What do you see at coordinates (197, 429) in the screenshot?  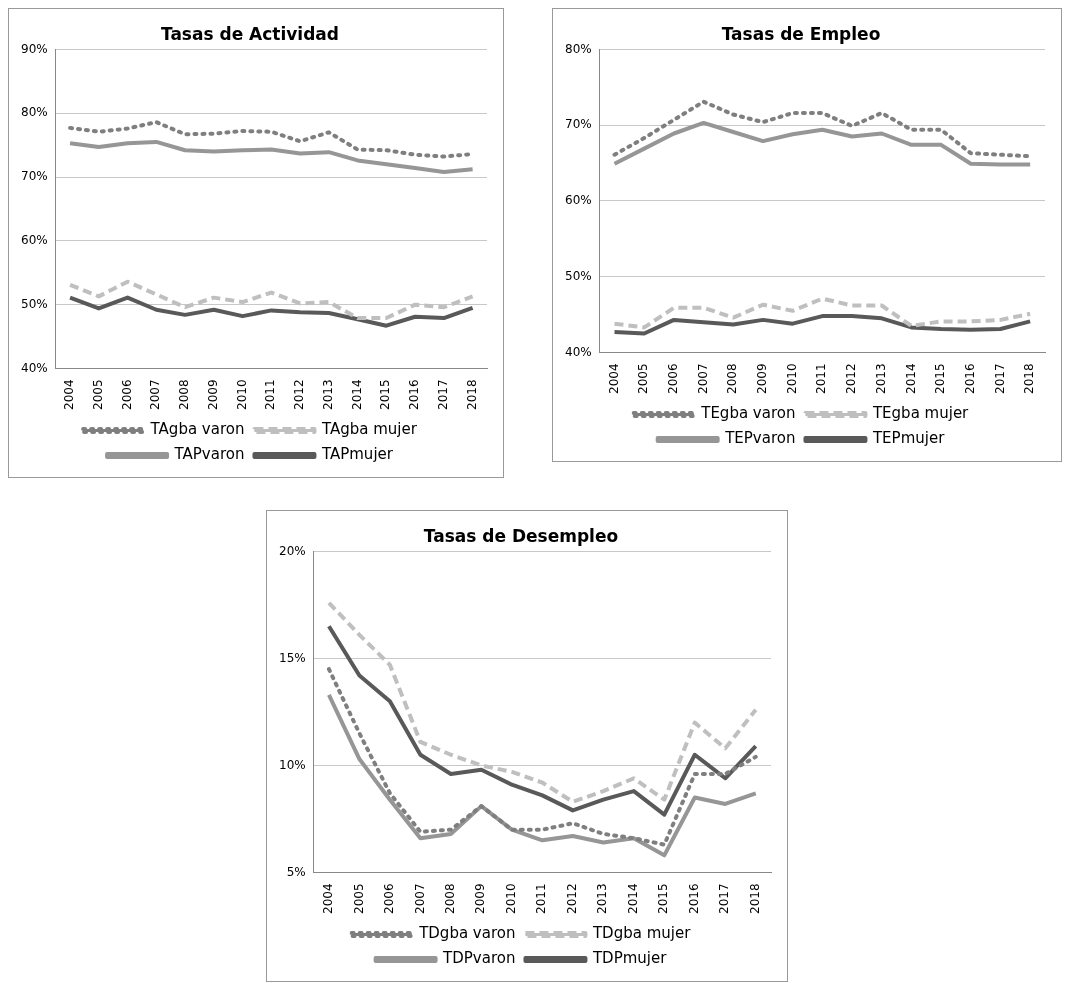 I see `legend-label: TAgba varon` at bounding box center [197, 429].